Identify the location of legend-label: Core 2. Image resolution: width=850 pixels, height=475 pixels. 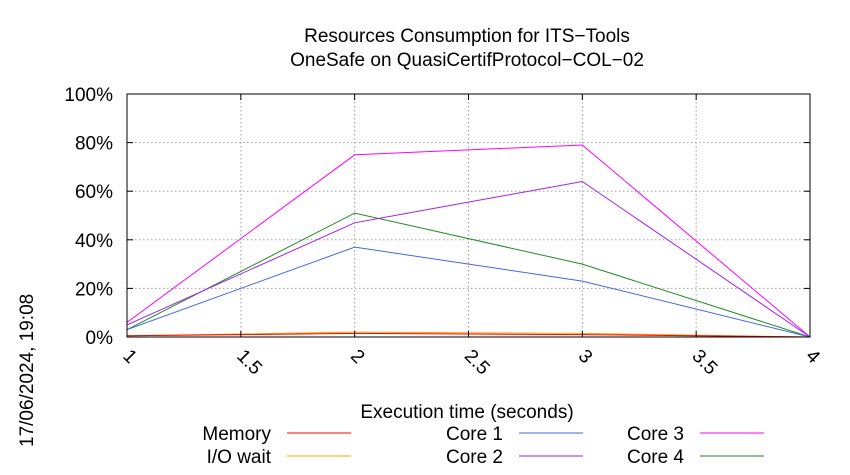
(474, 457).